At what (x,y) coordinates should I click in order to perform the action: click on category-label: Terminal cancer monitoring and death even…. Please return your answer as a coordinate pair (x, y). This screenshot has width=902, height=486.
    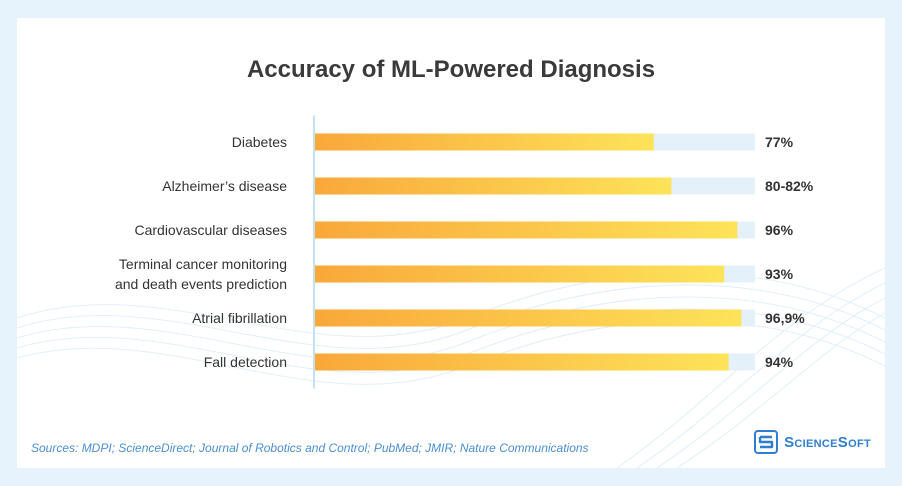
    Looking at the image, I should click on (201, 274).